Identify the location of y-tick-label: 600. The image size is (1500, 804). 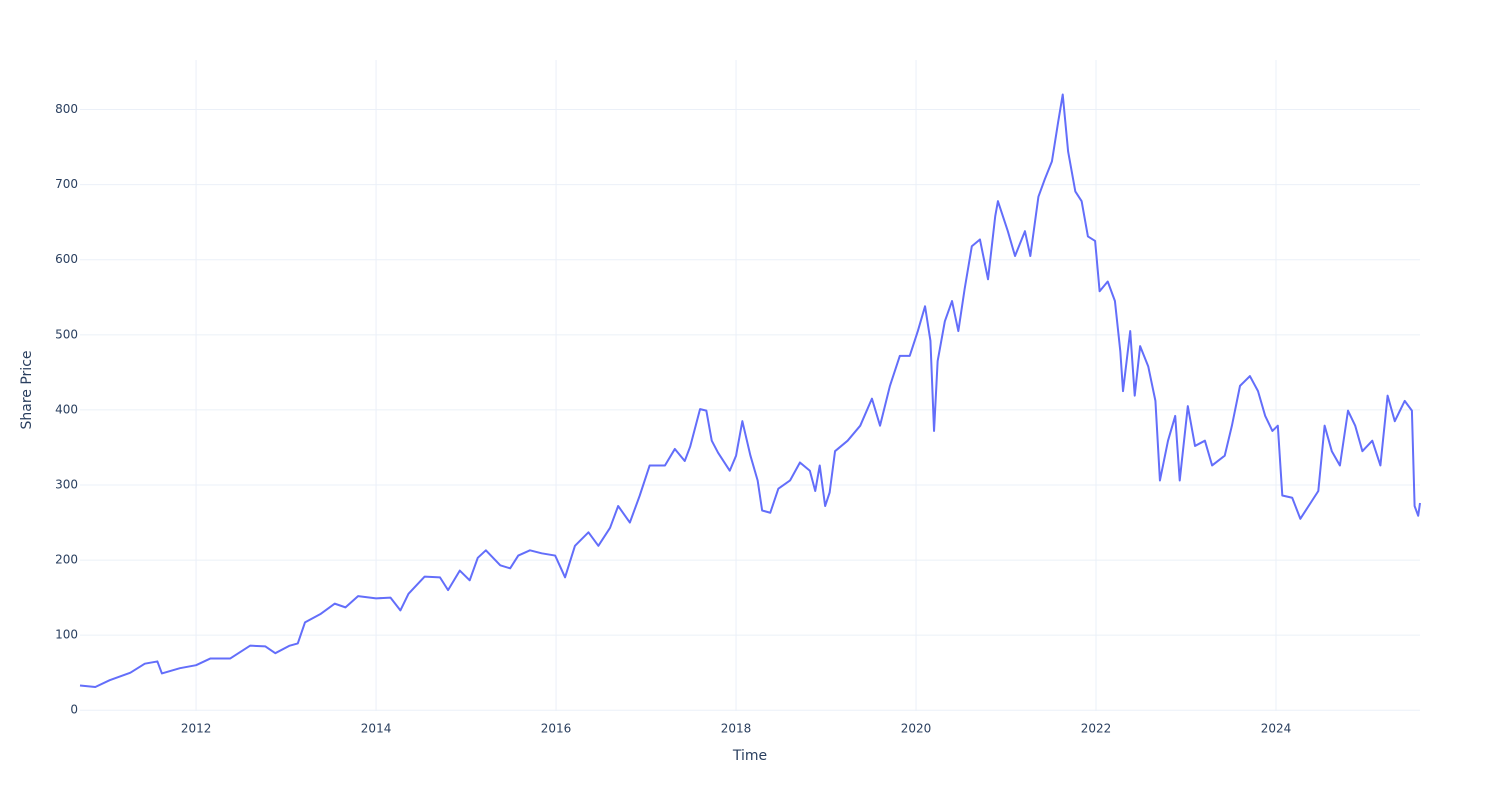
(66, 259).